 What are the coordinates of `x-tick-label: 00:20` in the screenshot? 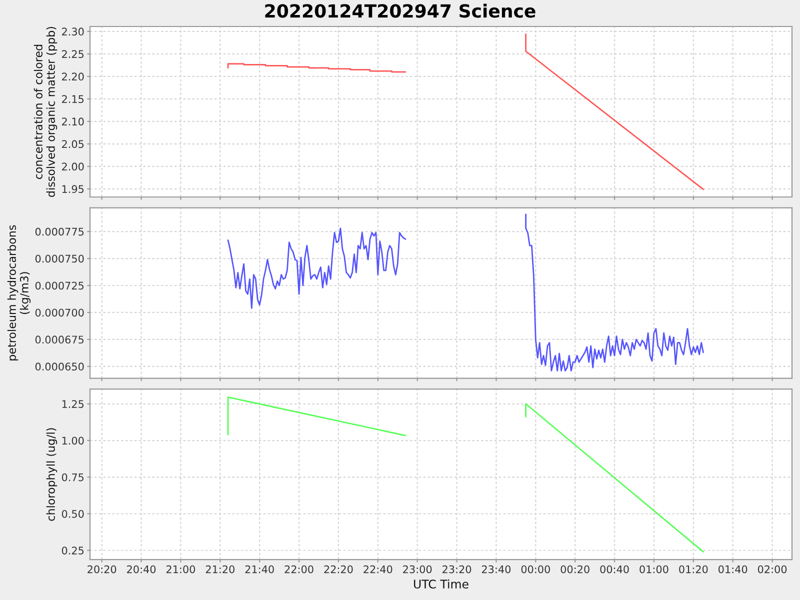 It's located at (575, 569).